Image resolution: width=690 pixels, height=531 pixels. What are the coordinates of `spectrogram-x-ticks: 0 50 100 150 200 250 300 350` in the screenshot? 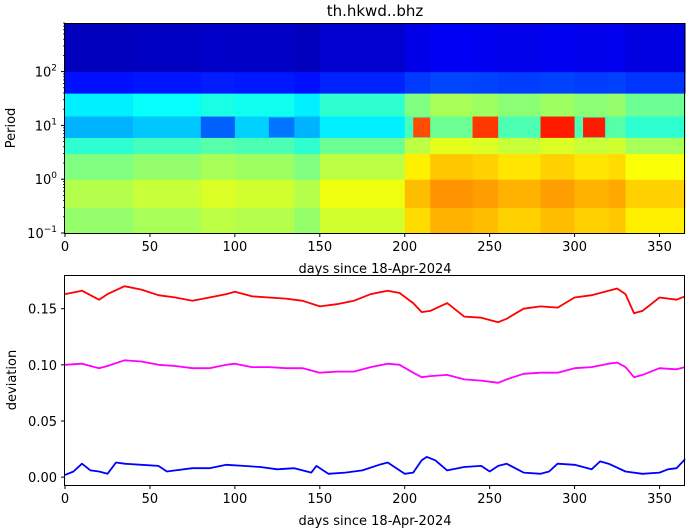 It's located at (366, 244).